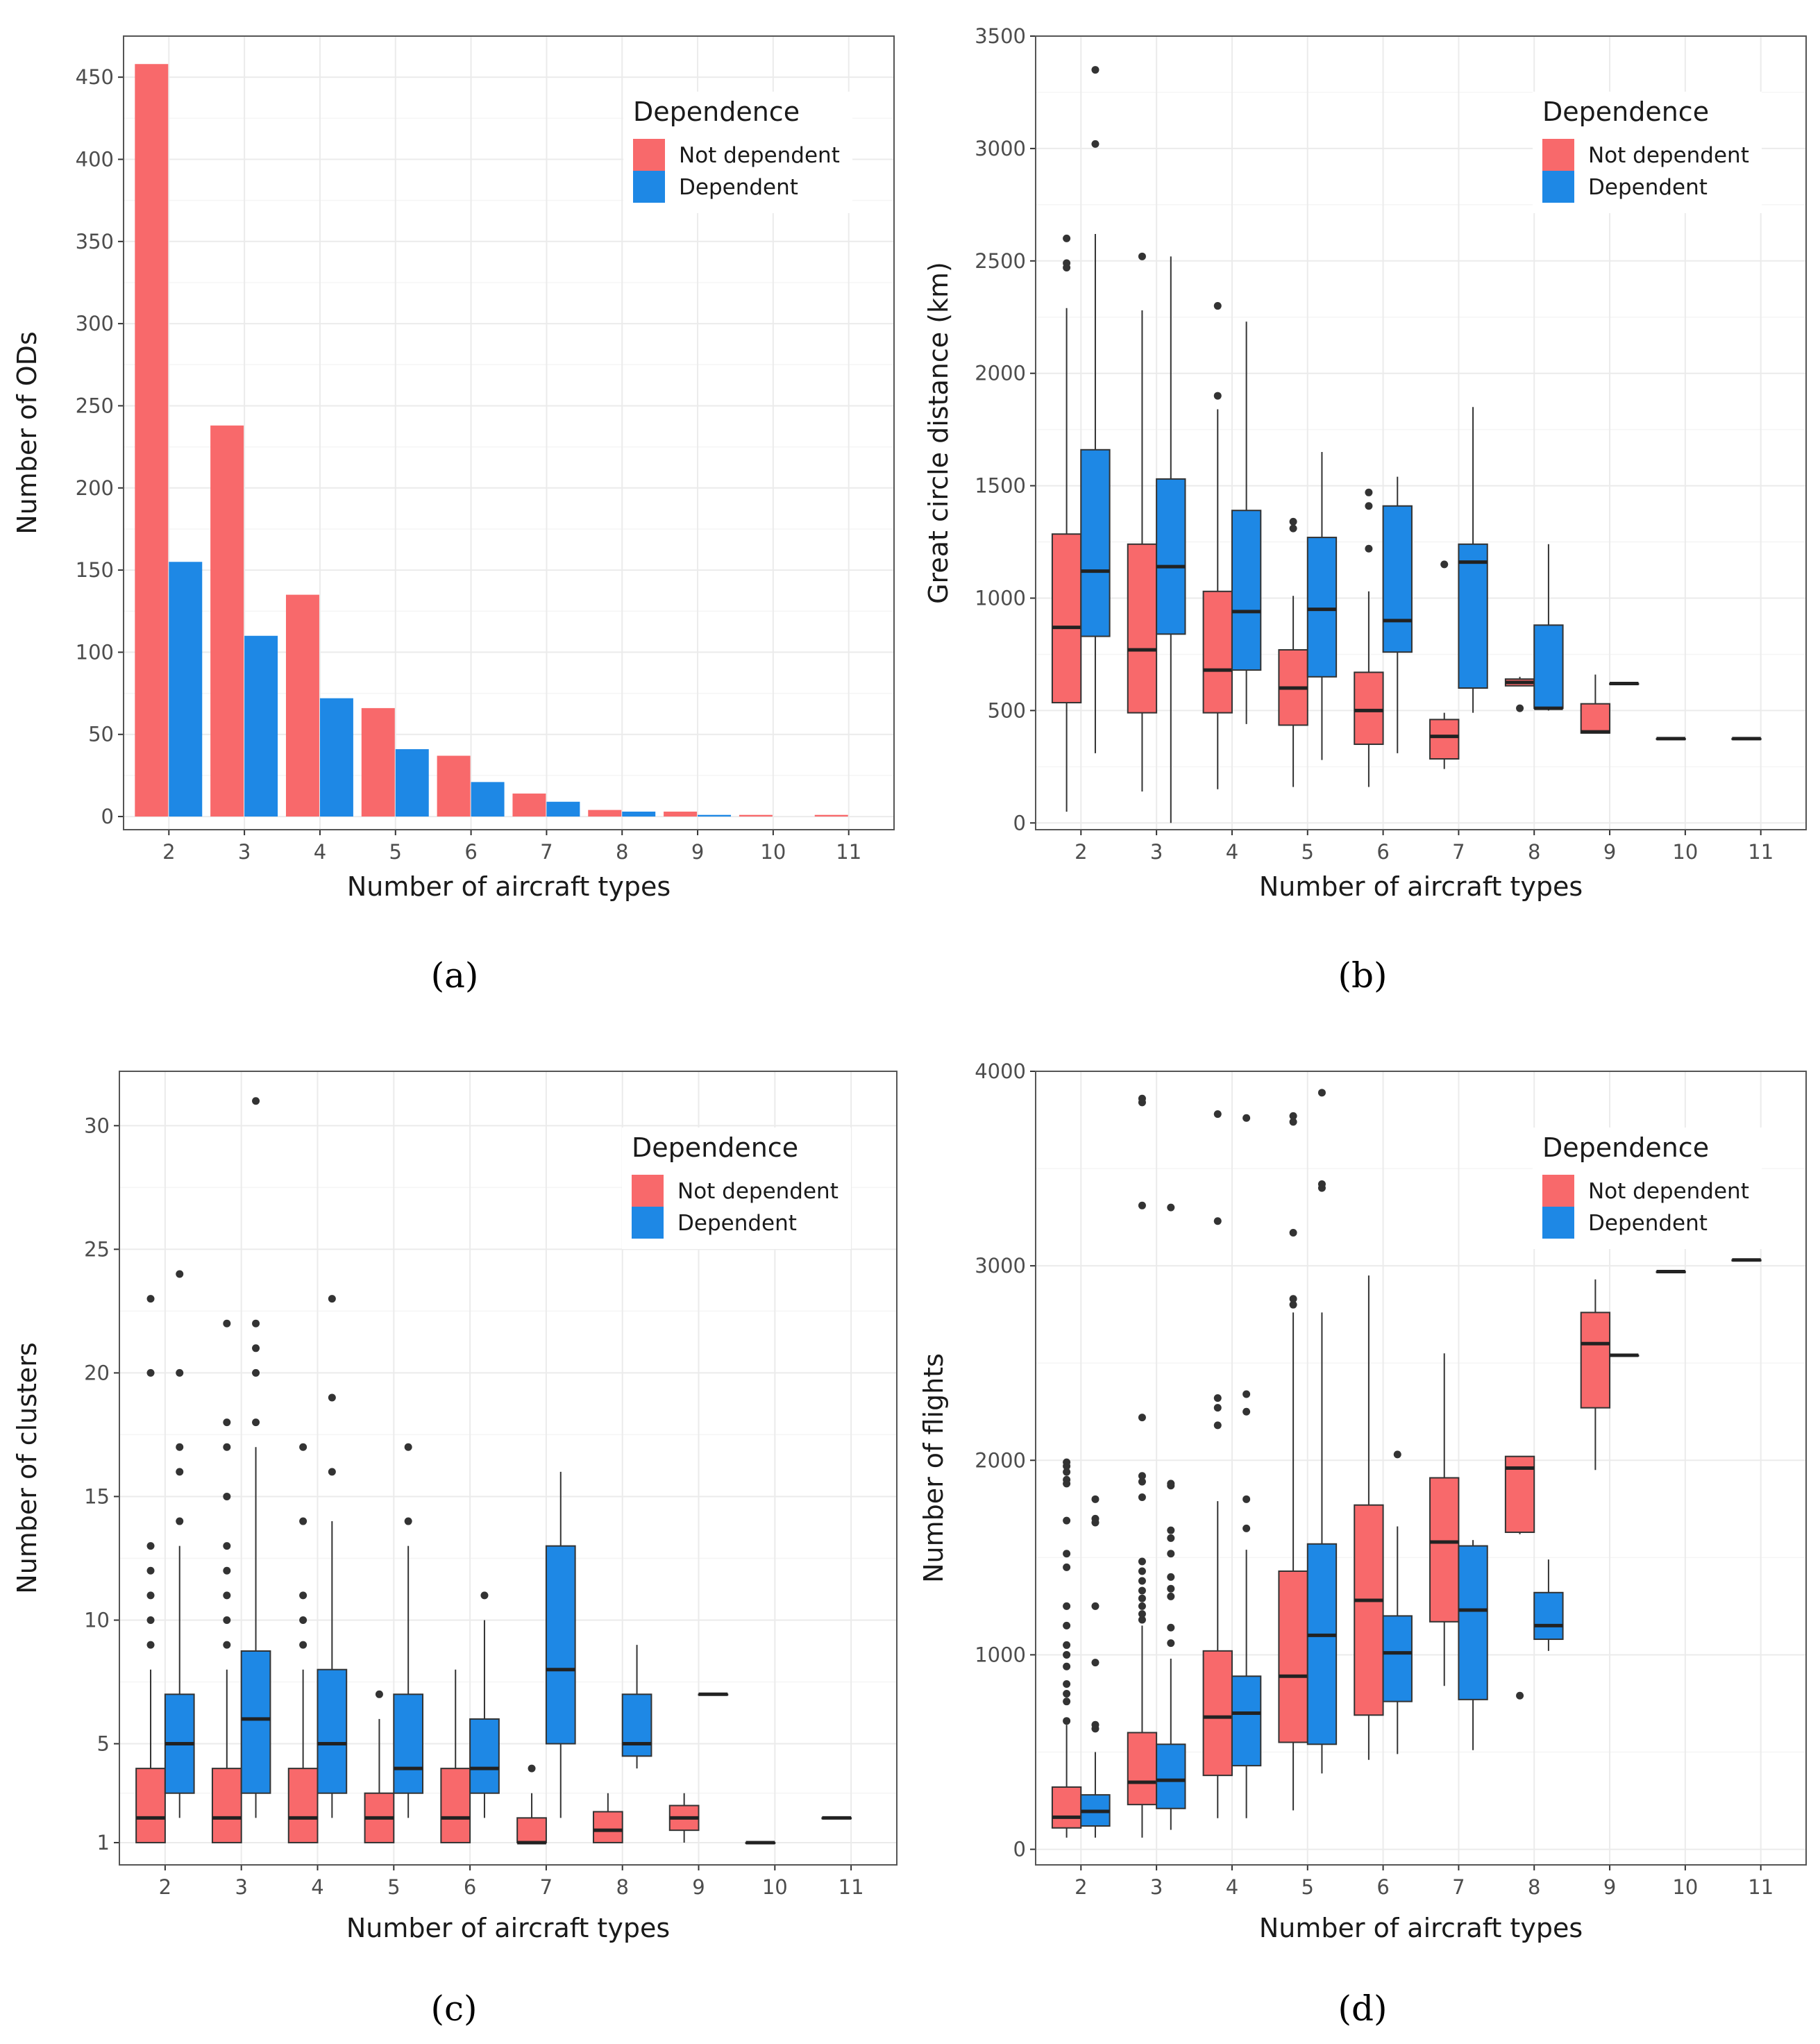  What do you see at coordinates (648, 1223) in the screenshot?
I see `legend-key-dependent` at bounding box center [648, 1223].